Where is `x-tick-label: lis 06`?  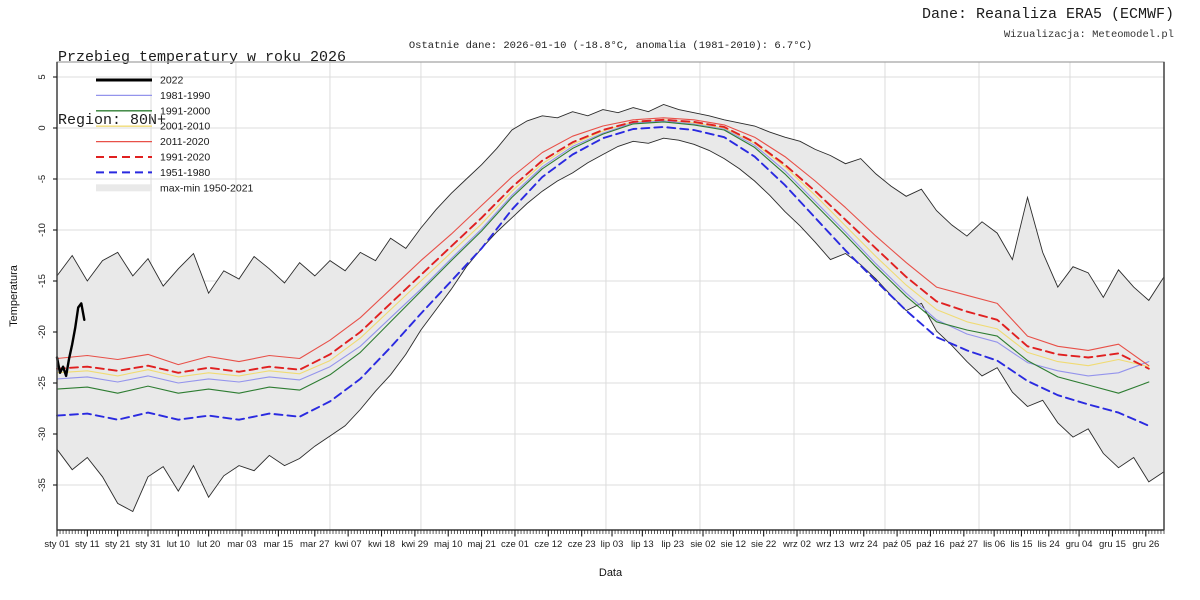
x-tick-label: lis 06 is located at coordinates (994, 544).